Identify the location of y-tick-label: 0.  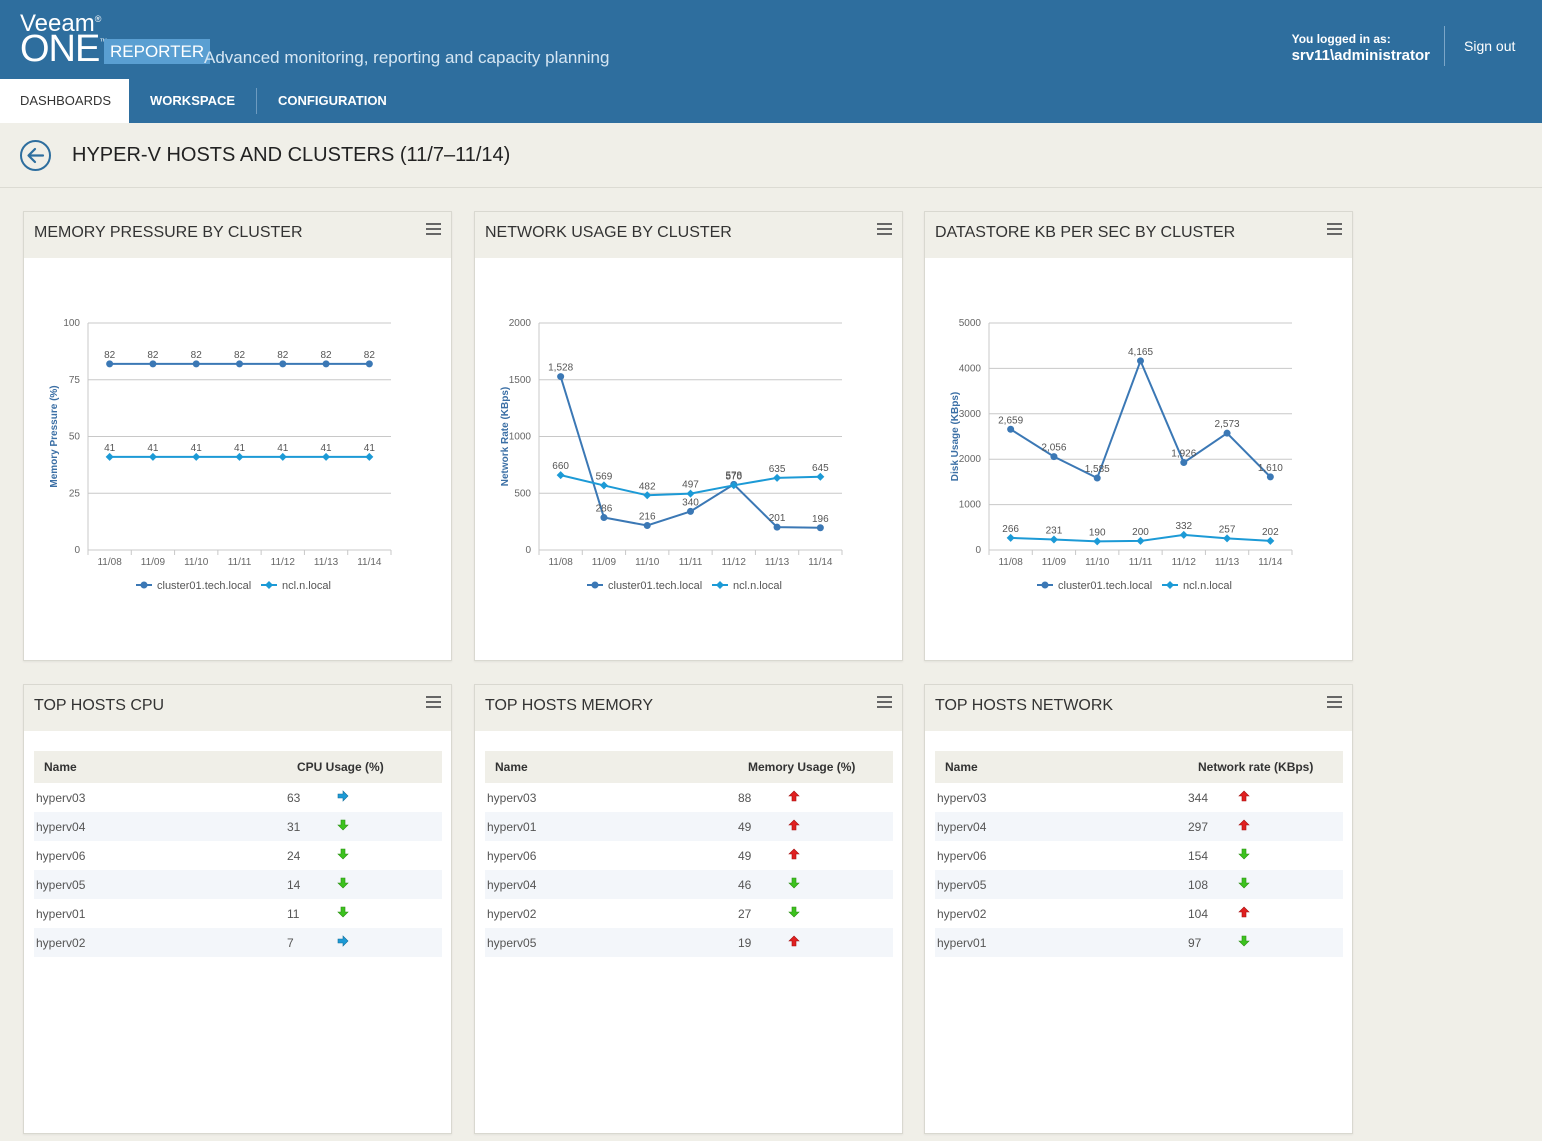
(978, 550).